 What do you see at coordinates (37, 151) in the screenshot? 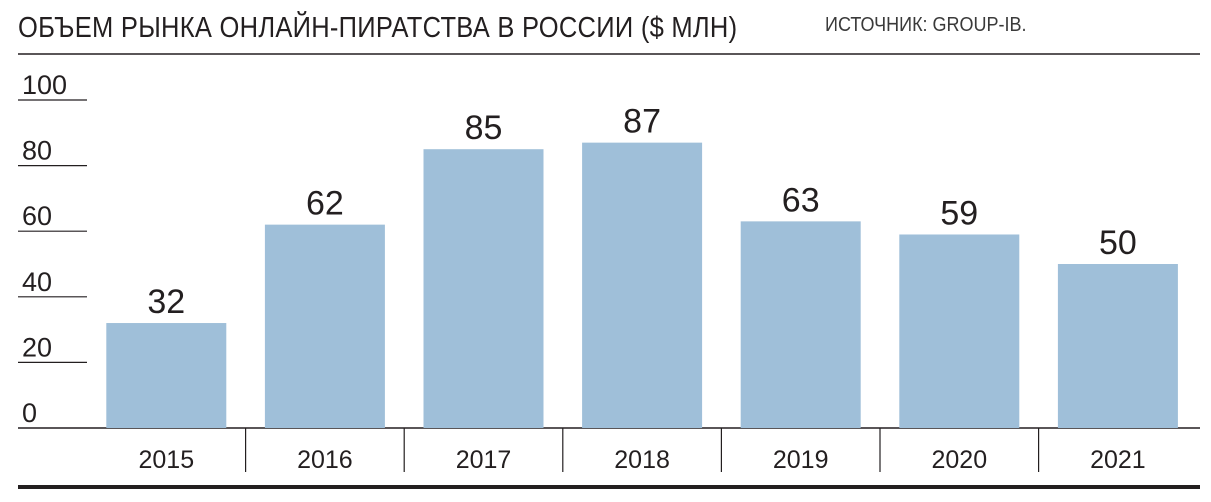
I see `y-tick-label: 80` at bounding box center [37, 151].